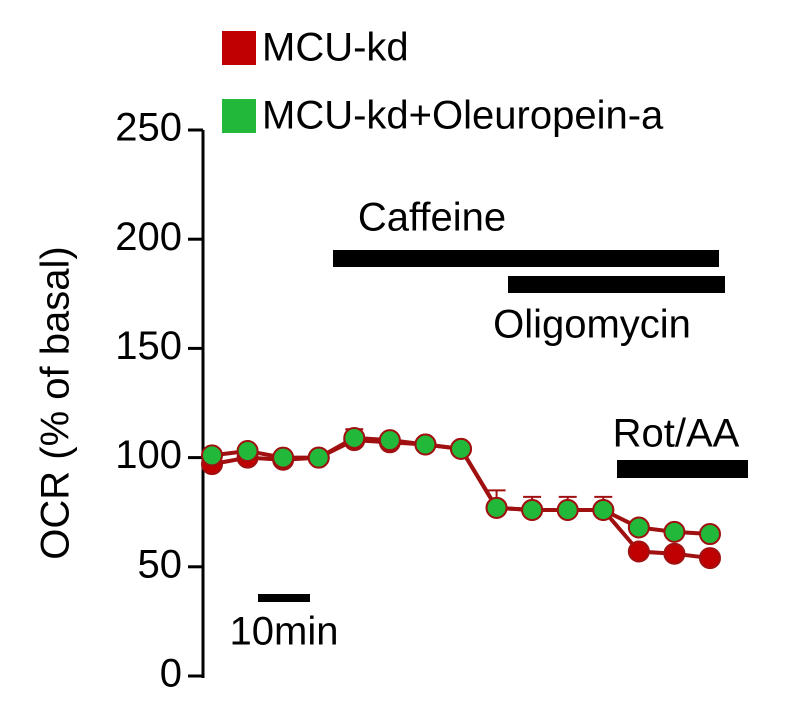 This screenshot has height=717, width=804. Describe the element at coordinates (676, 434) in the screenshot. I see `annotation: Rot/AA` at that location.